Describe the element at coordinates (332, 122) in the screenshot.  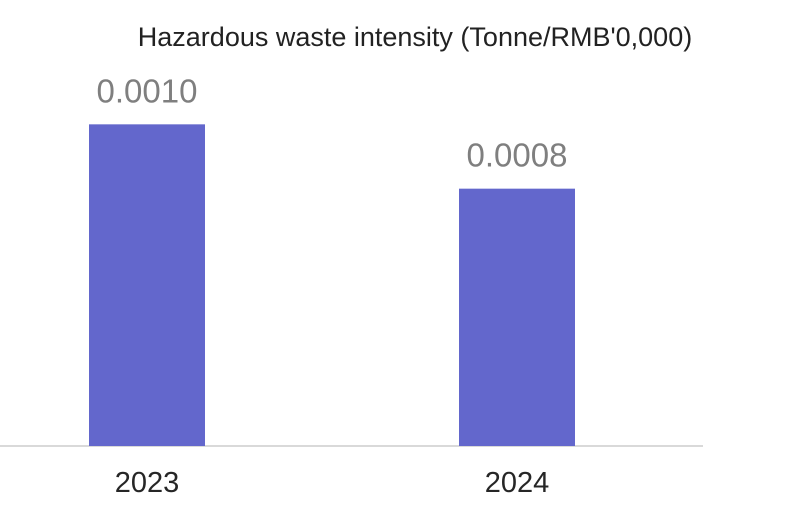
I see `data-labels-group: 0.0010 0.0008` at that location.